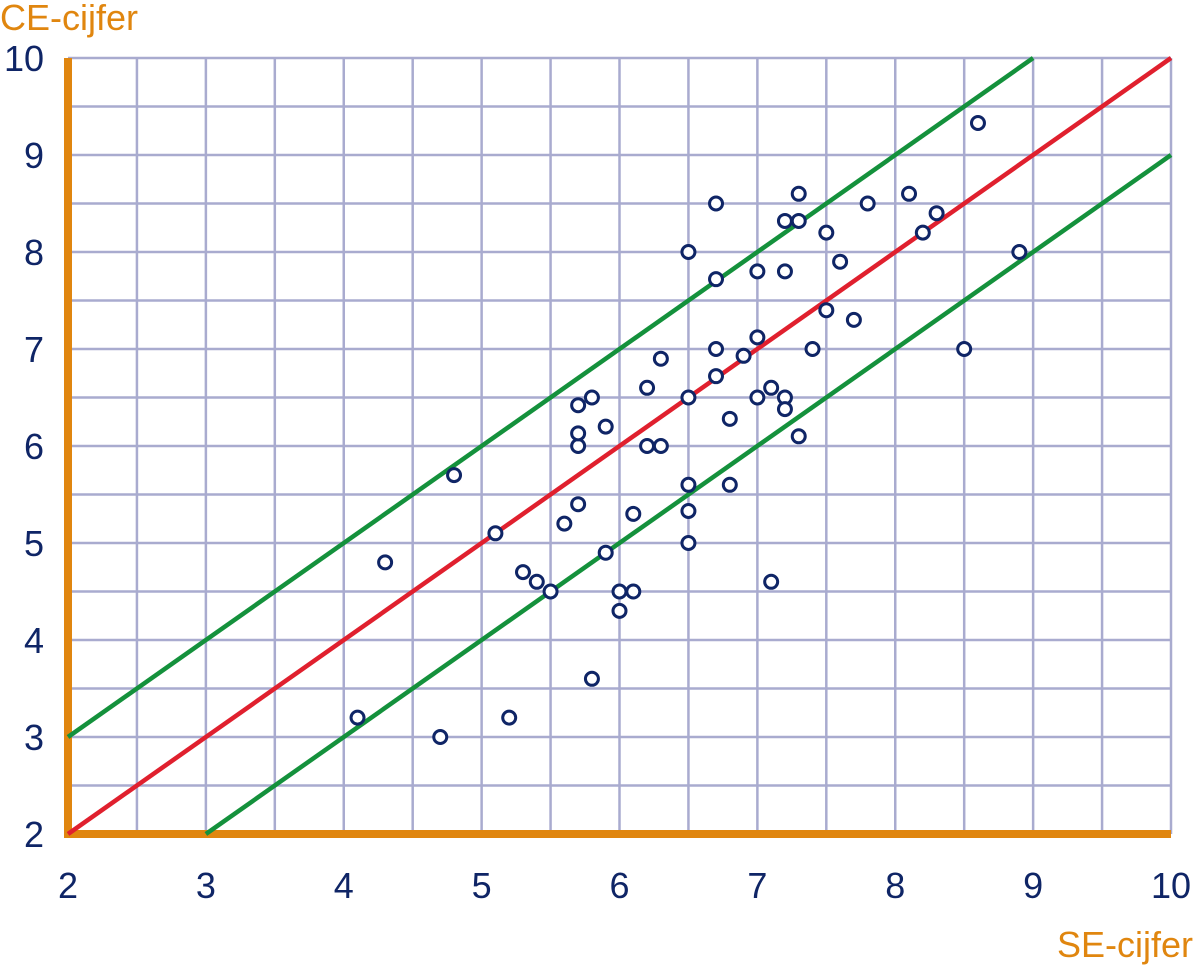 This screenshot has width=1193, height=967. I want to click on x-tick-label: 5, so click(482, 885).